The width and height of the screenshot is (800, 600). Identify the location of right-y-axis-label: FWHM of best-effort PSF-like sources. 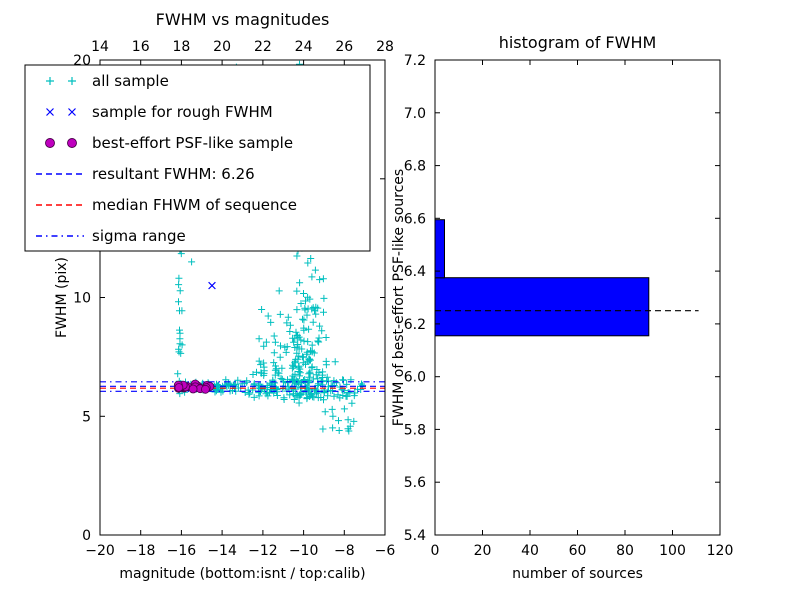
(399, 297).